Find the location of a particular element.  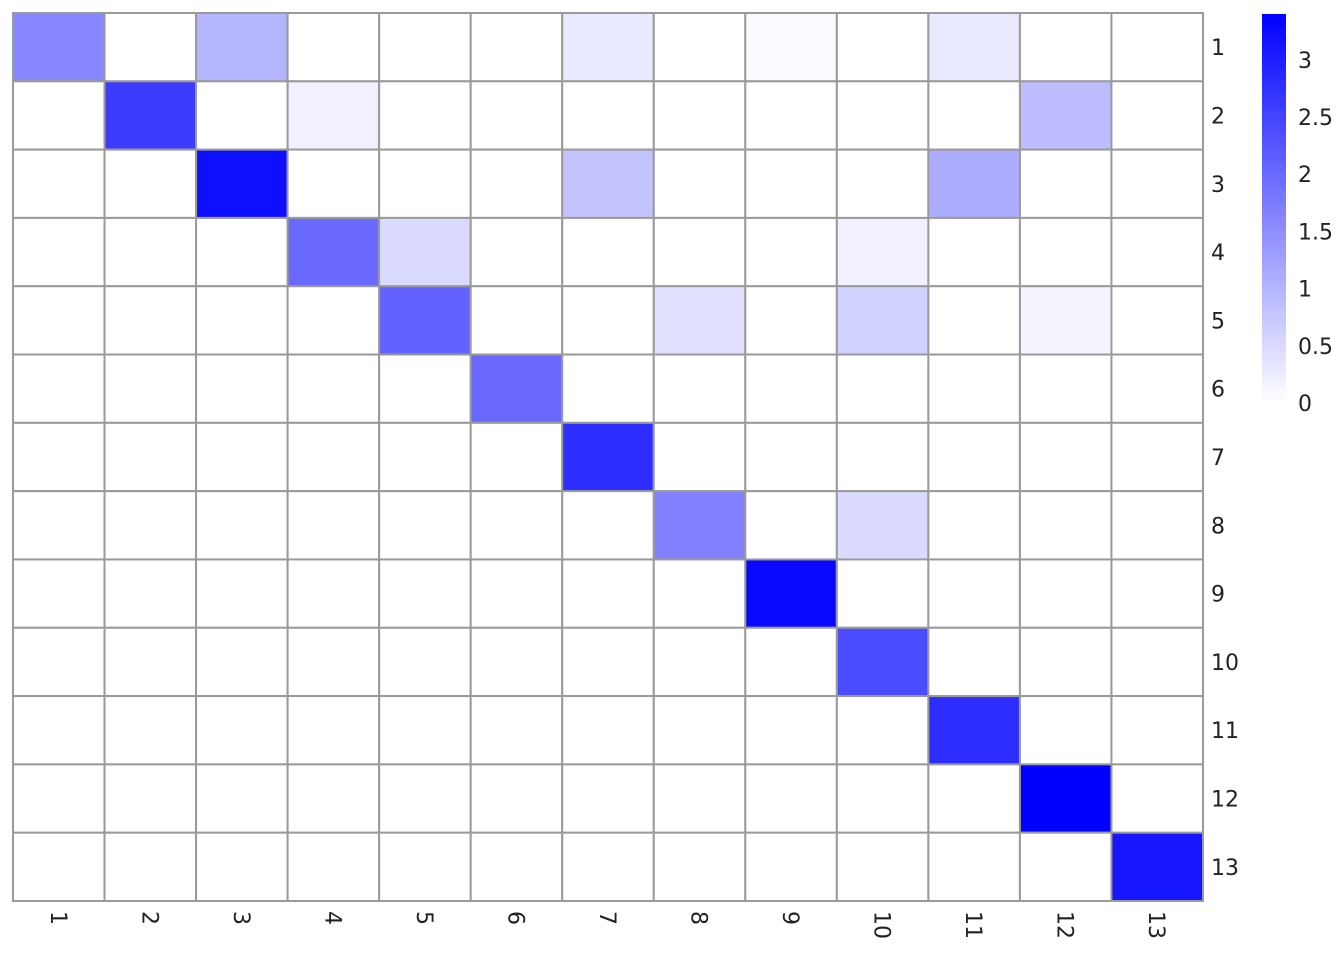

heatmap-cell-r9-c1 is located at coordinates (59, 593).